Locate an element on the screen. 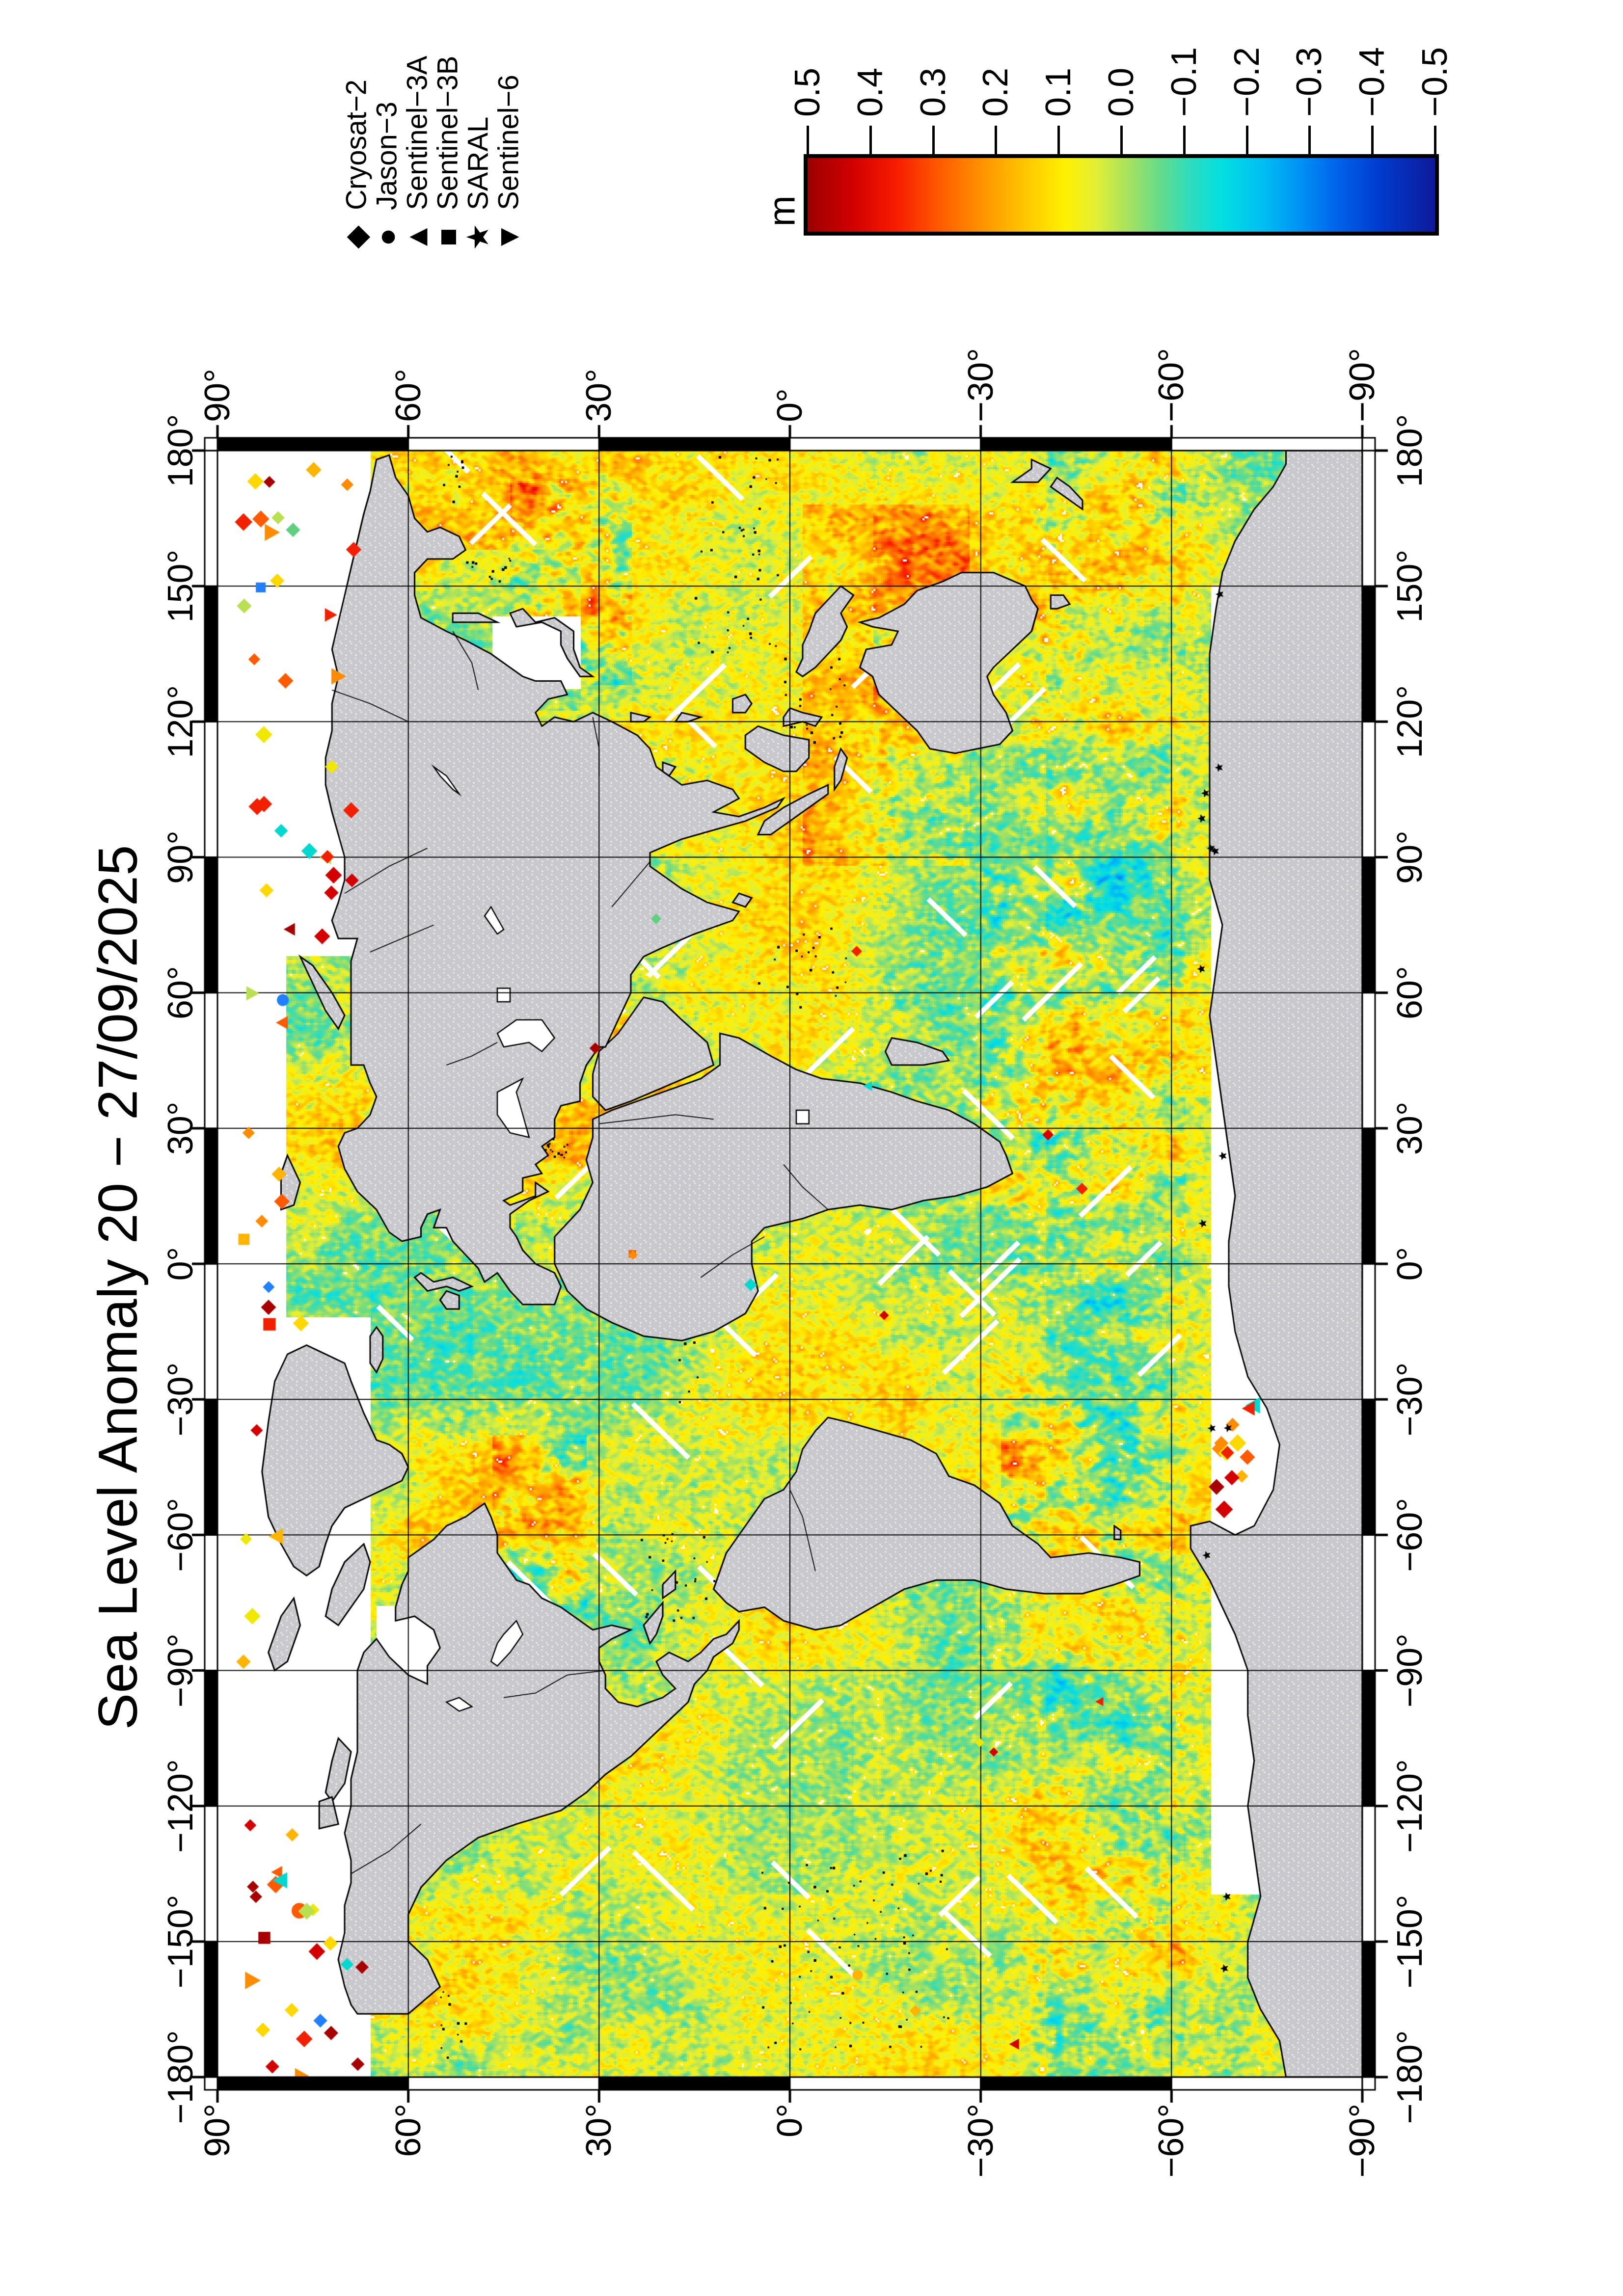  lat-label-left-60: 60° is located at coordinates (408, 2130).